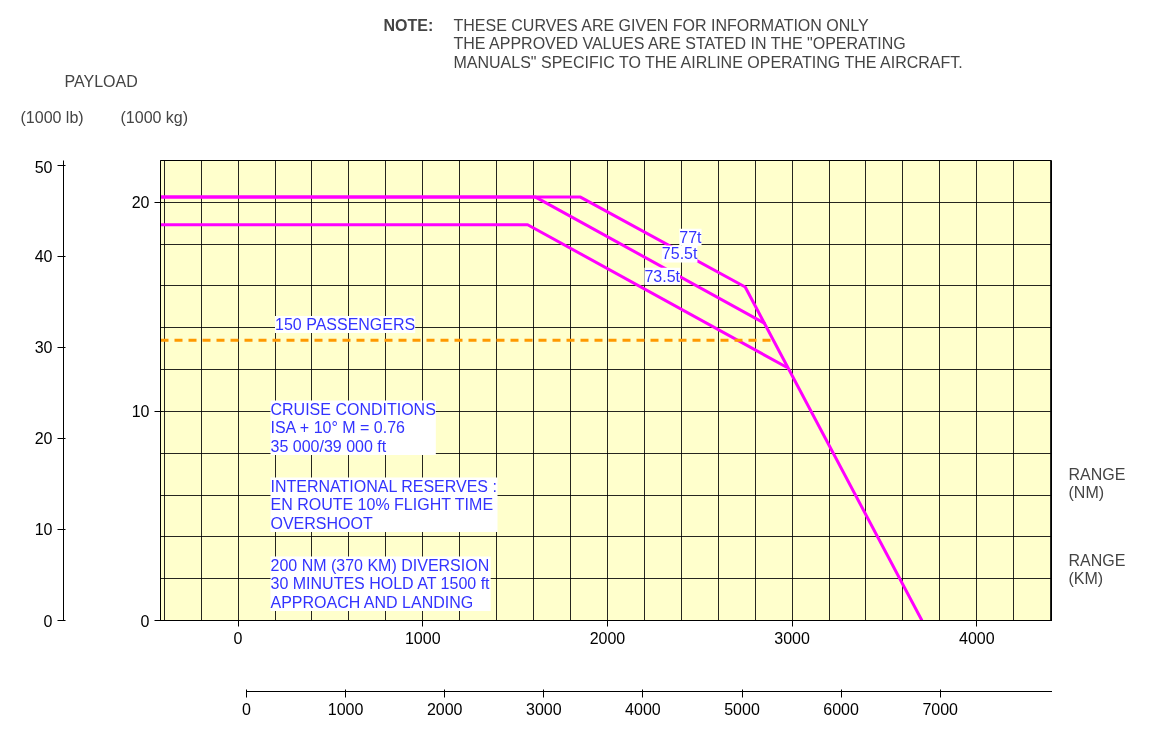 The image size is (1155, 753). I want to click on y-tick-label: 10, so click(140, 412).